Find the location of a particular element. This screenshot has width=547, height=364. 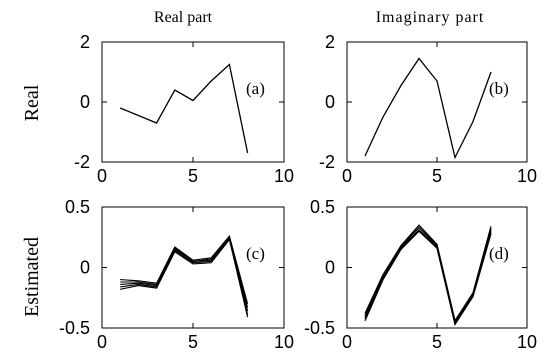

row-label-estimated: Estimated is located at coordinates (32, 277).